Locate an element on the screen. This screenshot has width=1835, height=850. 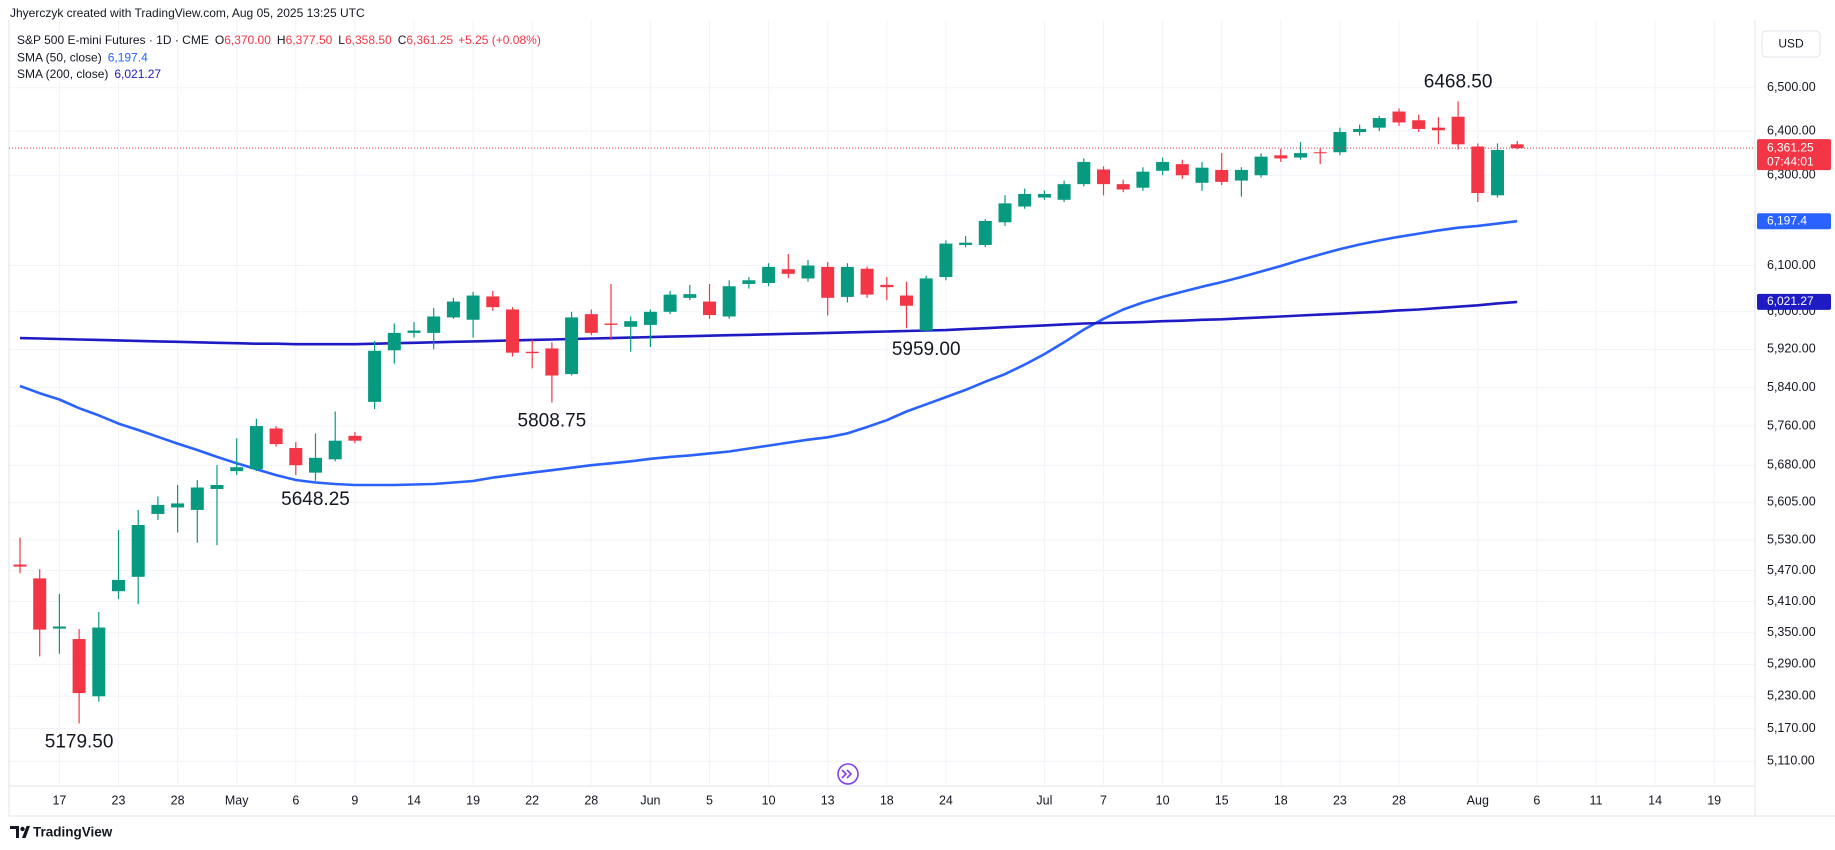
legend-change: +5.25 (+0.08%) is located at coordinates (499, 40).